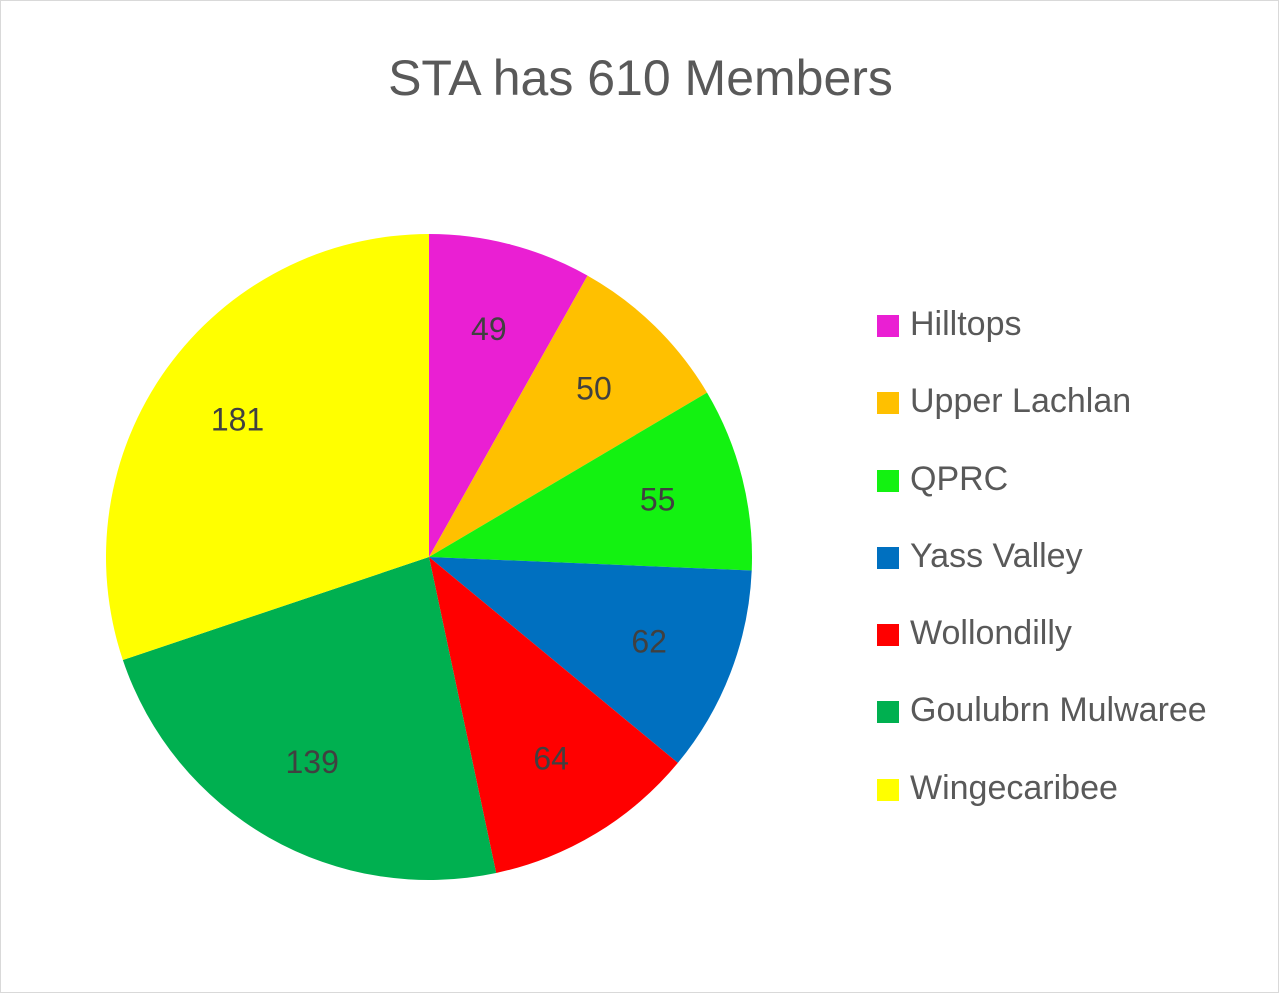 The width and height of the screenshot is (1279, 994). Describe the element at coordinates (311, 762) in the screenshot. I see `data-label-goulubrn-mulwaree: 139` at that location.